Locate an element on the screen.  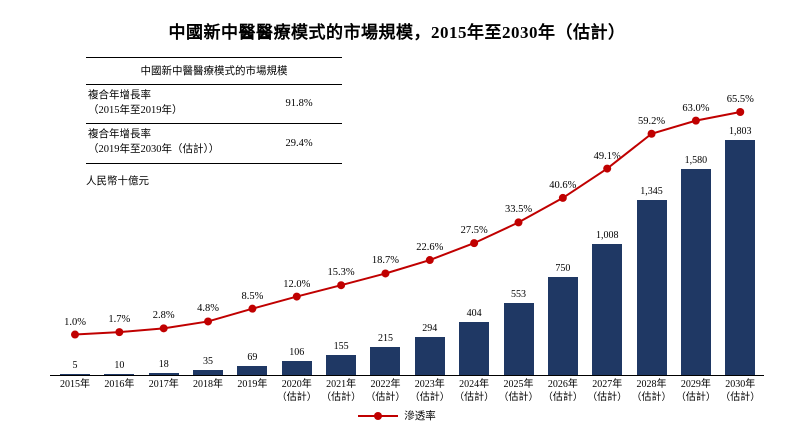
info-table-row-cagr-2015-2019: 複合年增長率 （2015年至2019年） 91.8% is located at coordinates (214, 105).